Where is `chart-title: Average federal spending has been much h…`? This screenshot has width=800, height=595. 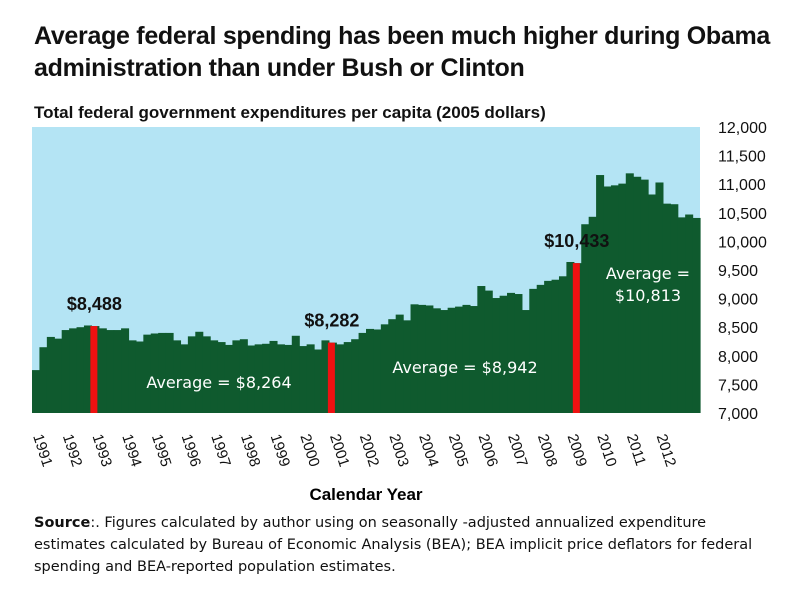 chart-title: Average federal spending has been much h… is located at coordinates (404, 52).